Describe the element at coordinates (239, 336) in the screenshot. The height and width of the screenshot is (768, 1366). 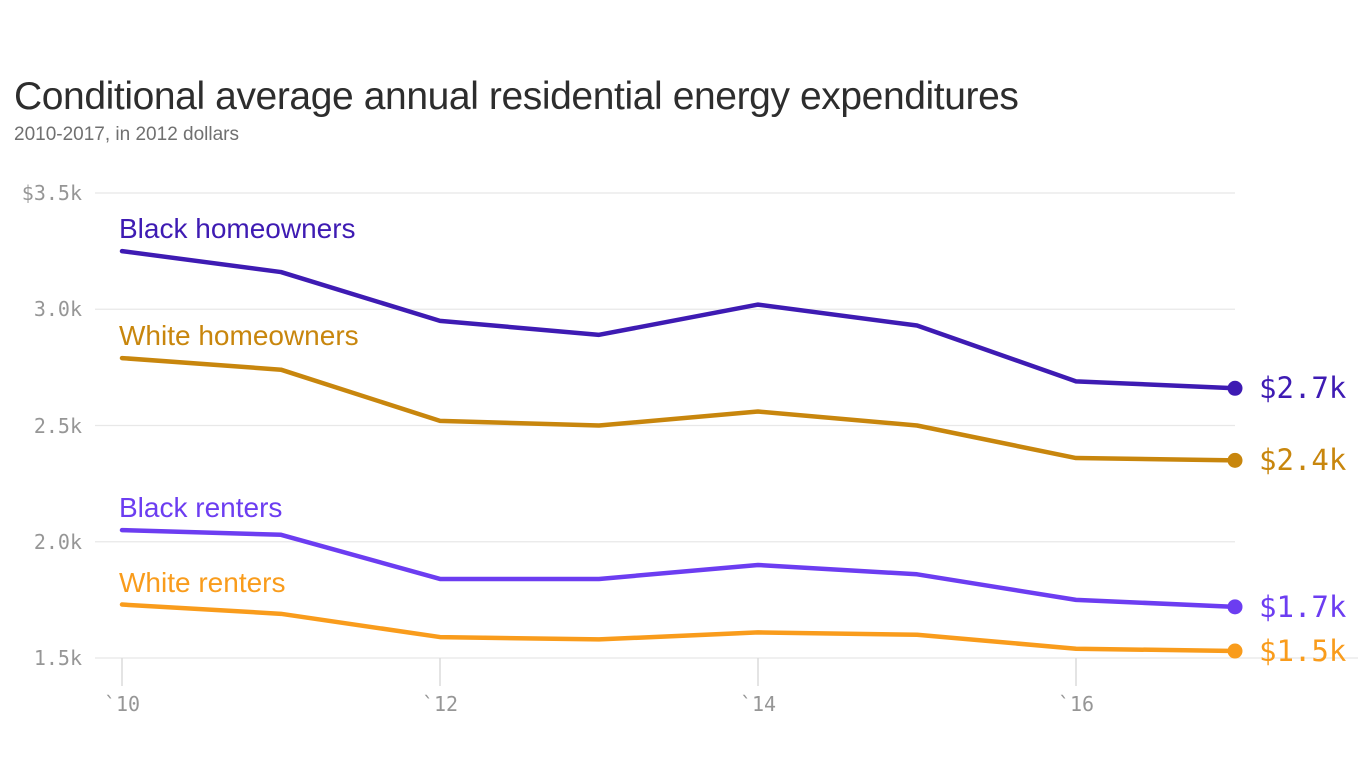
I see `series-label: White homeowners` at that location.